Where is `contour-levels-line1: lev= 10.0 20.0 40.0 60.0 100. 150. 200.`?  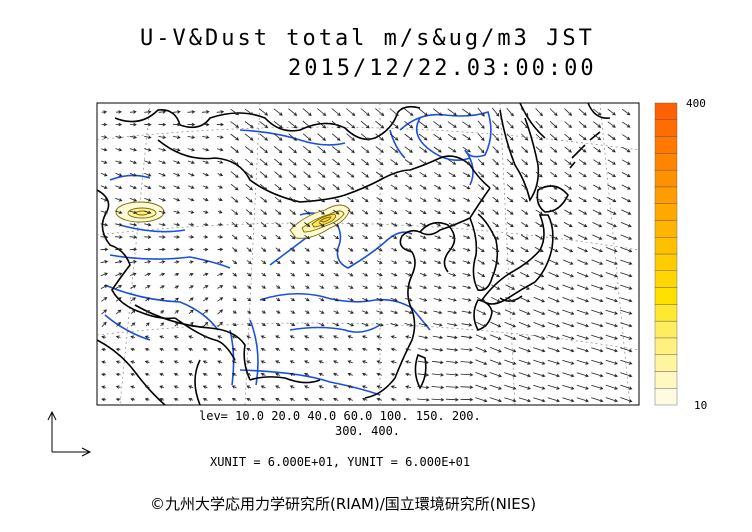
contour-levels-line1: lev= 10.0 20.0 40.0 60.0 100. 150. 200. is located at coordinates (340, 416).